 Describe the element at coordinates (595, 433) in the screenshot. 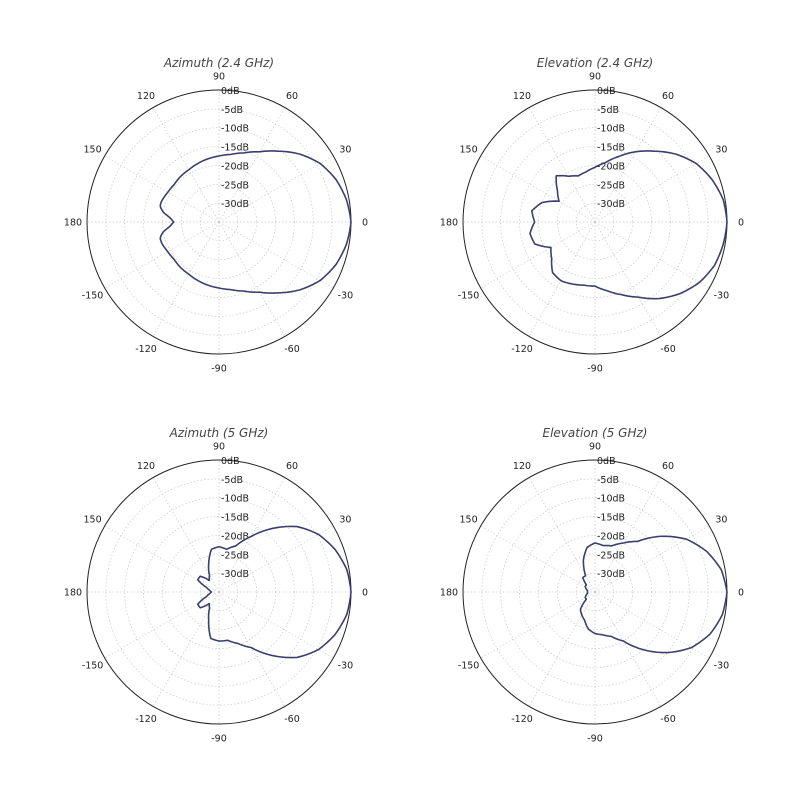

I see `chart-title: Elevation (5 GHz)` at that location.